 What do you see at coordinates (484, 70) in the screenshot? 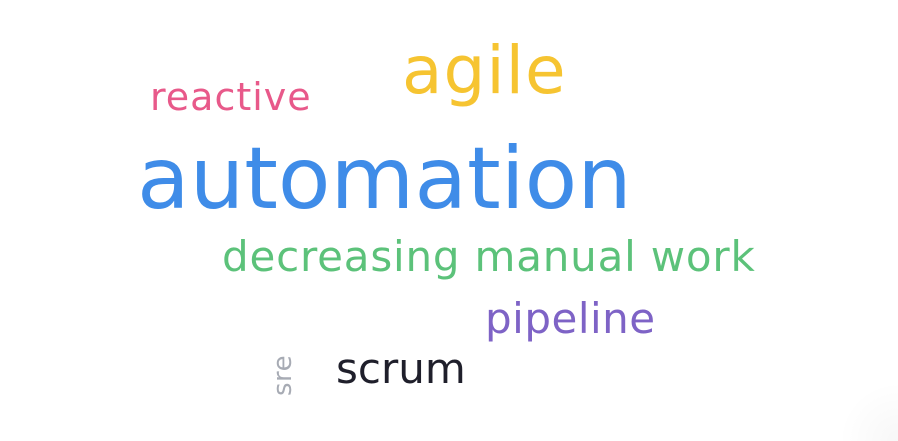
I see `word-agile: agile` at bounding box center [484, 70].